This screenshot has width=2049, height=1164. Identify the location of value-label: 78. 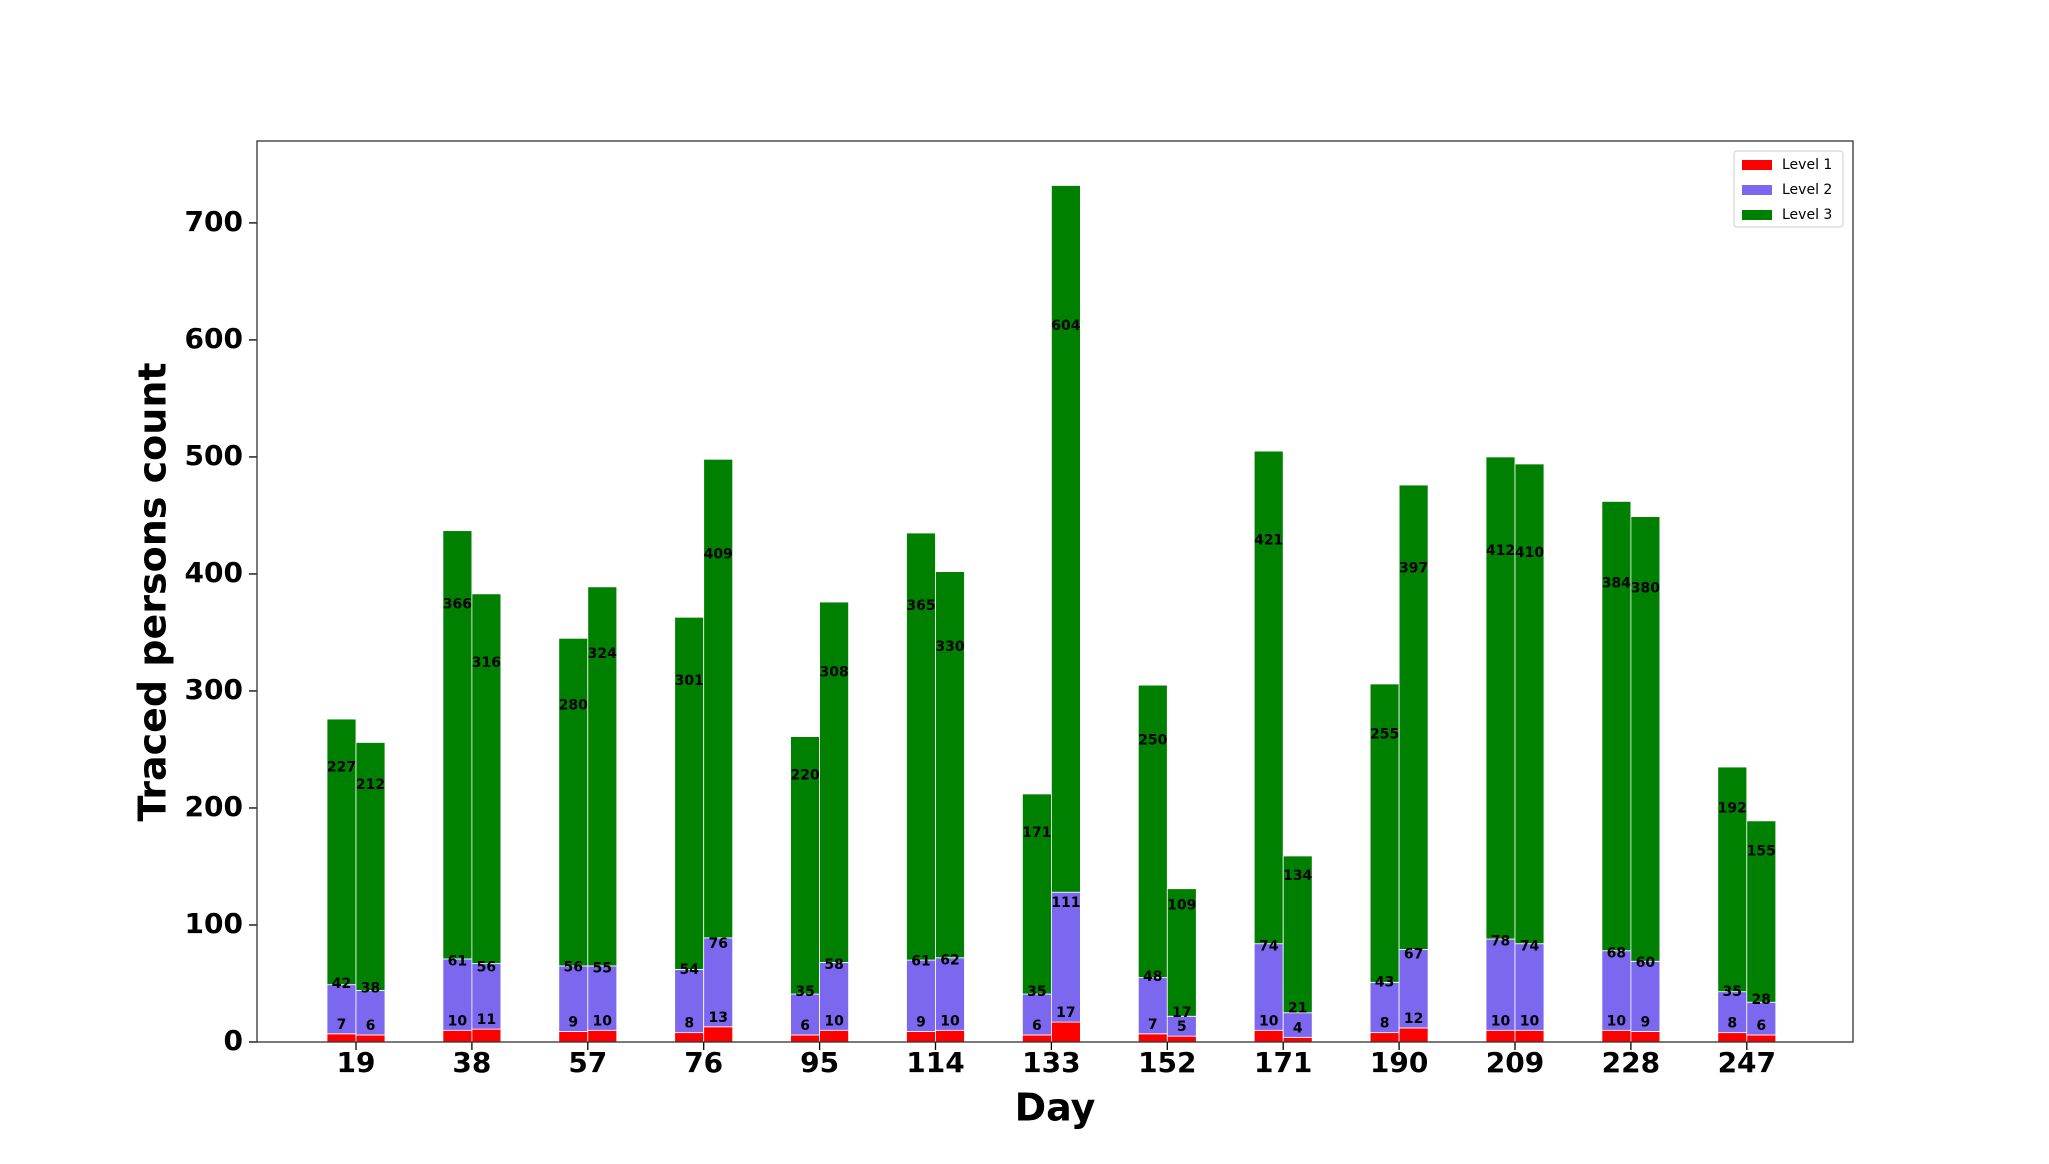
(1500, 942).